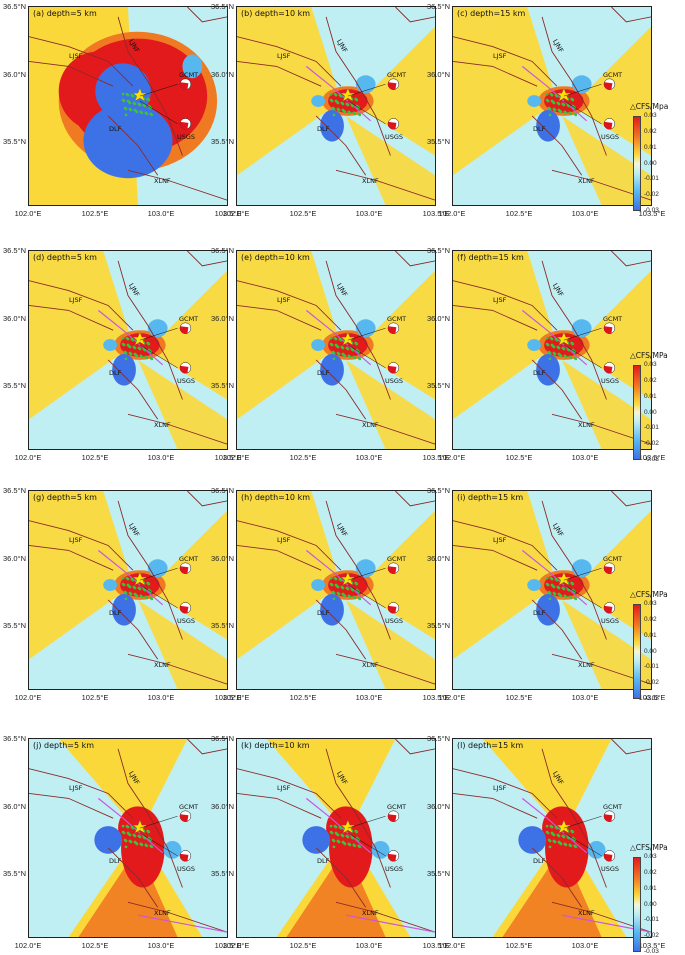 Image resolution: width=685 pixels, height=955 pixels. I want to click on fault-label-dlf: DLF, so click(323, 613).